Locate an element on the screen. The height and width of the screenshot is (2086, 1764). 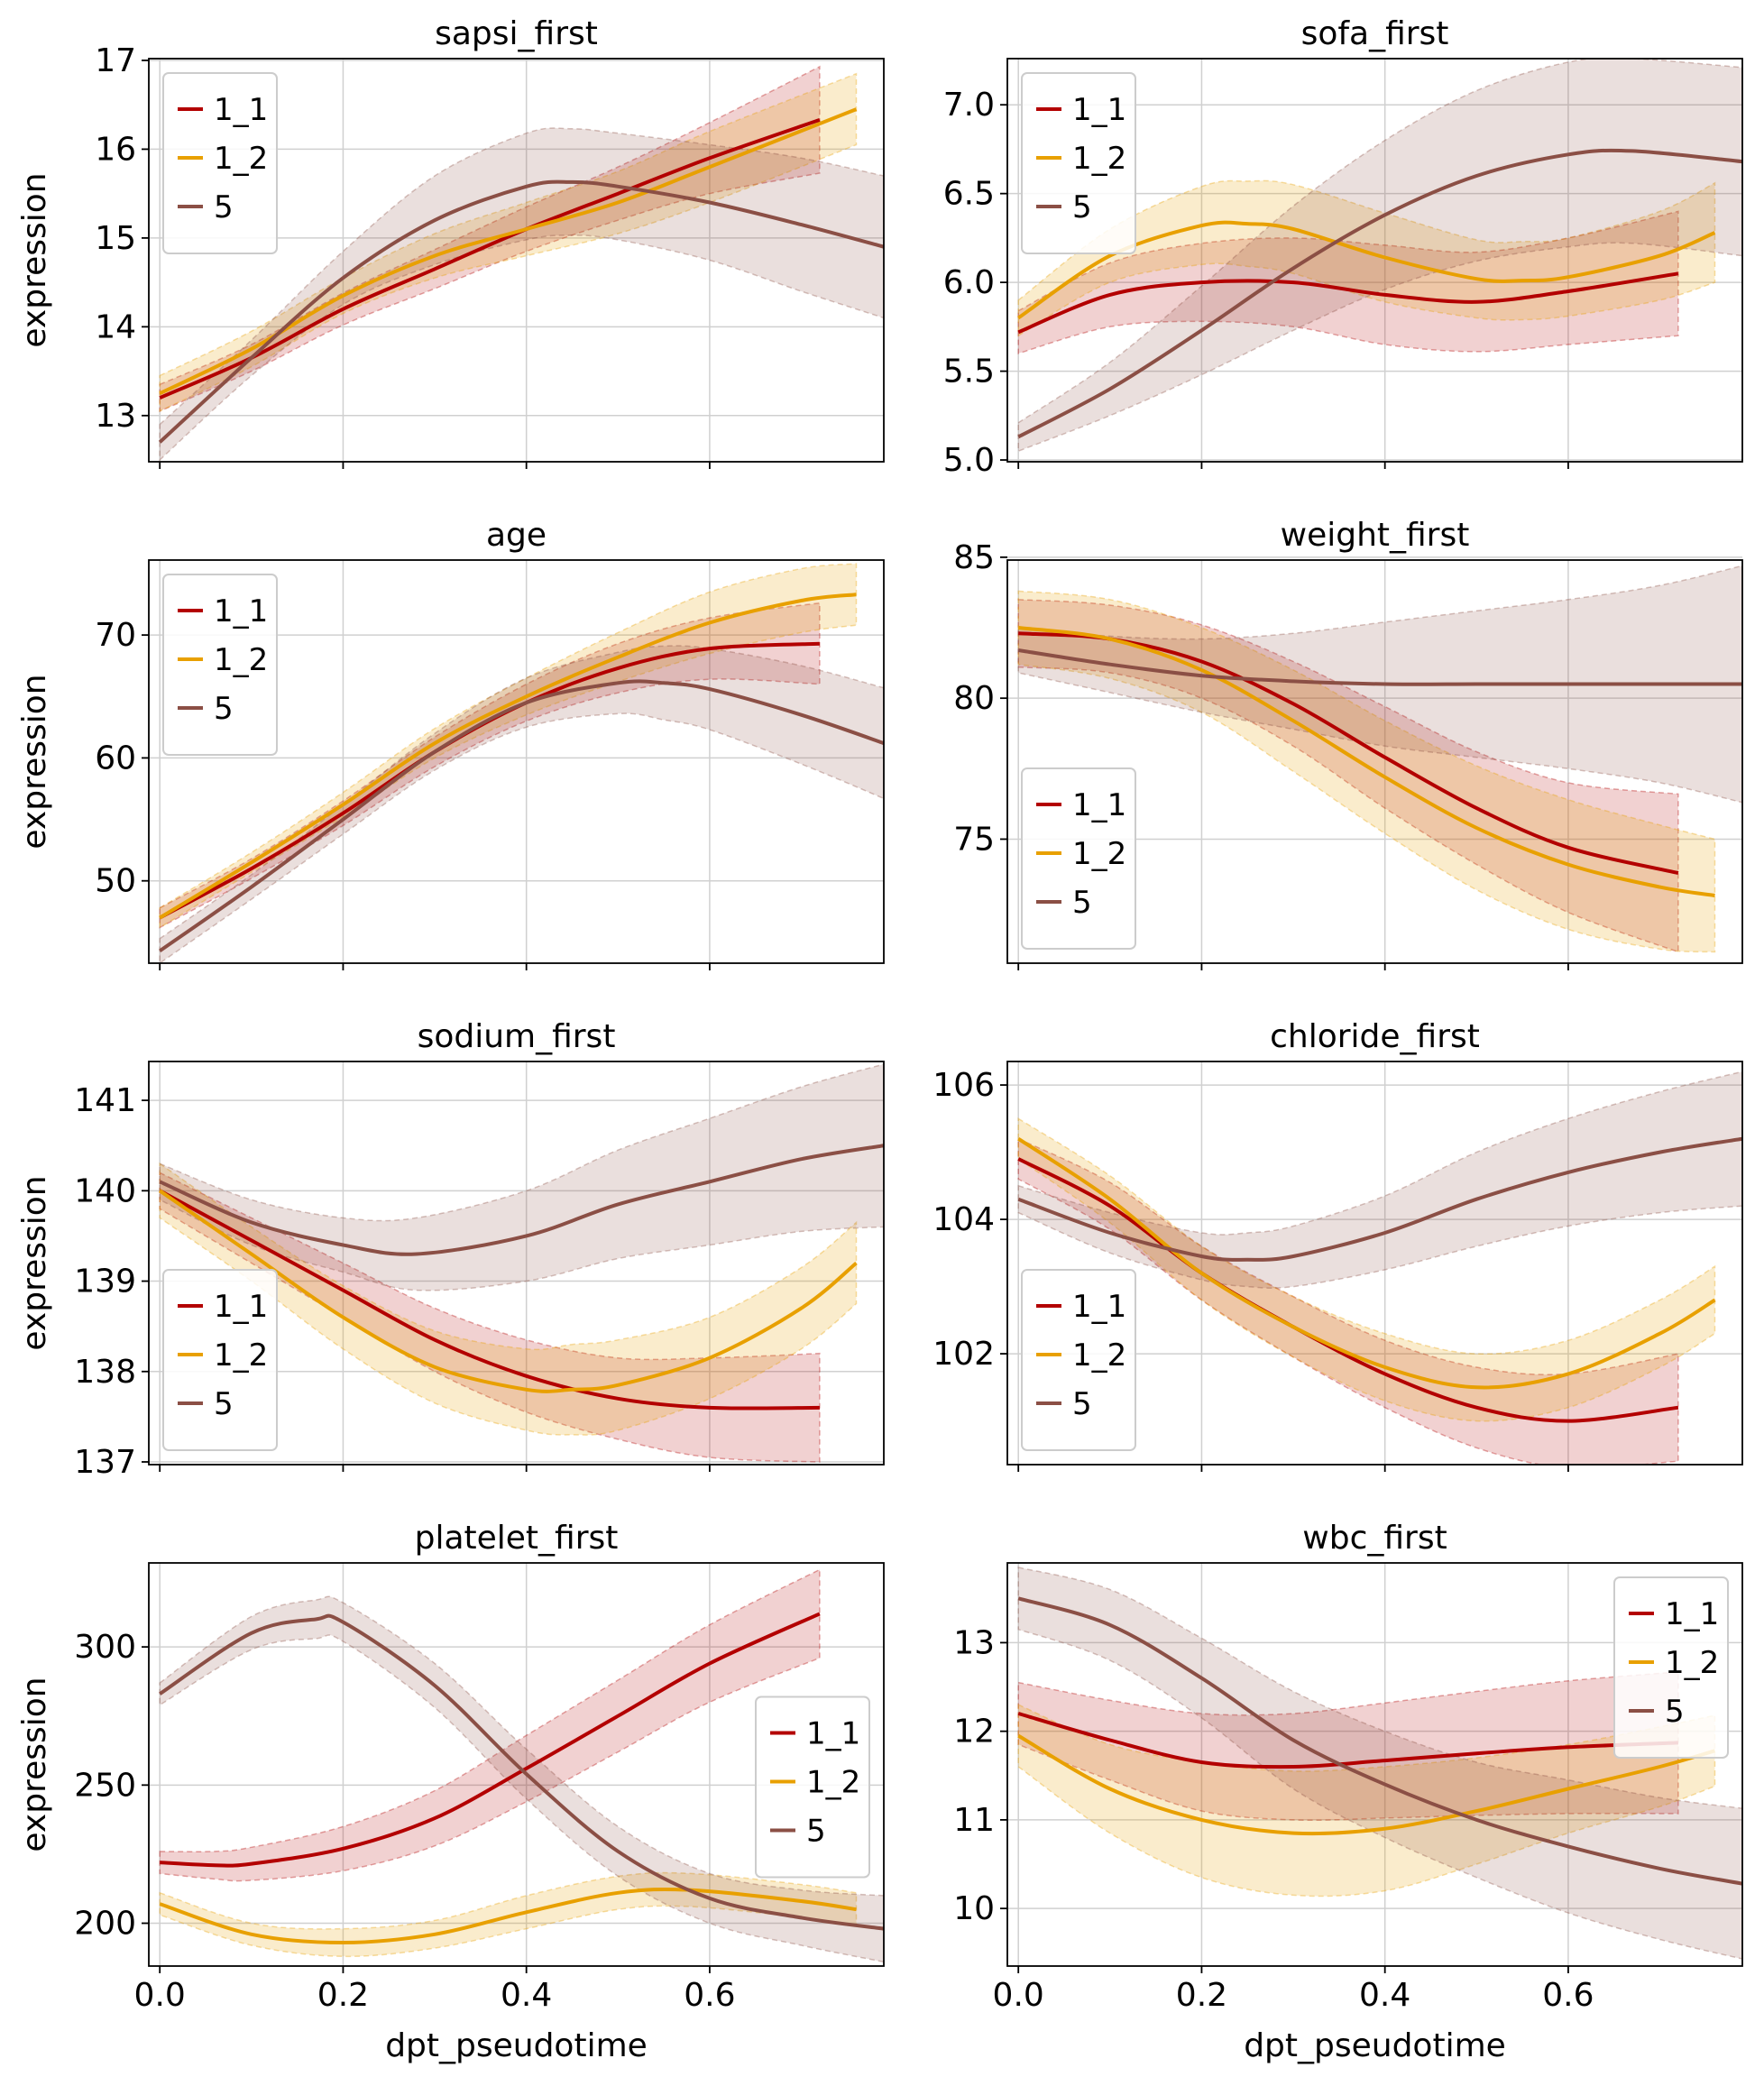
y-tick-label: 6.0 is located at coordinates (969, 282).